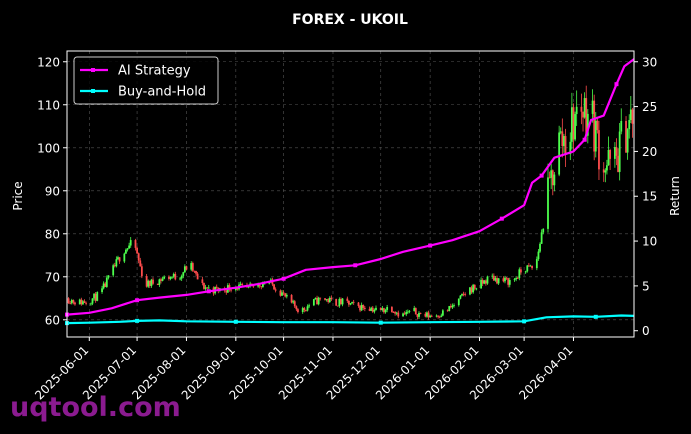 The width and height of the screenshot is (691, 434). What do you see at coordinates (18, 195) in the screenshot?
I see `y-axis-label-left: Price` at bounding box center [18, 195].